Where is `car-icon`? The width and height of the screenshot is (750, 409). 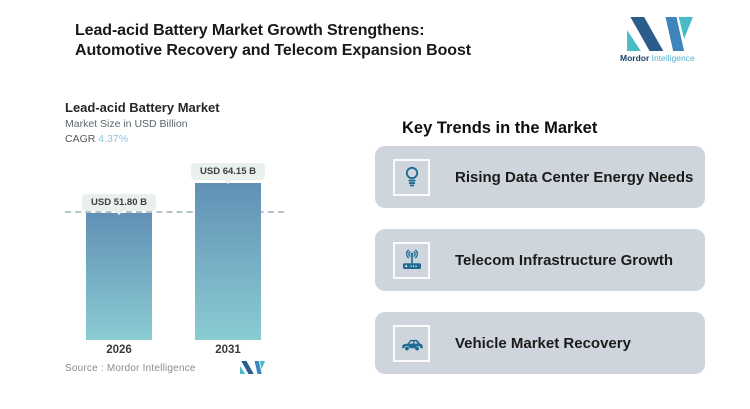
car-icon is located at coordinates (412, 345).